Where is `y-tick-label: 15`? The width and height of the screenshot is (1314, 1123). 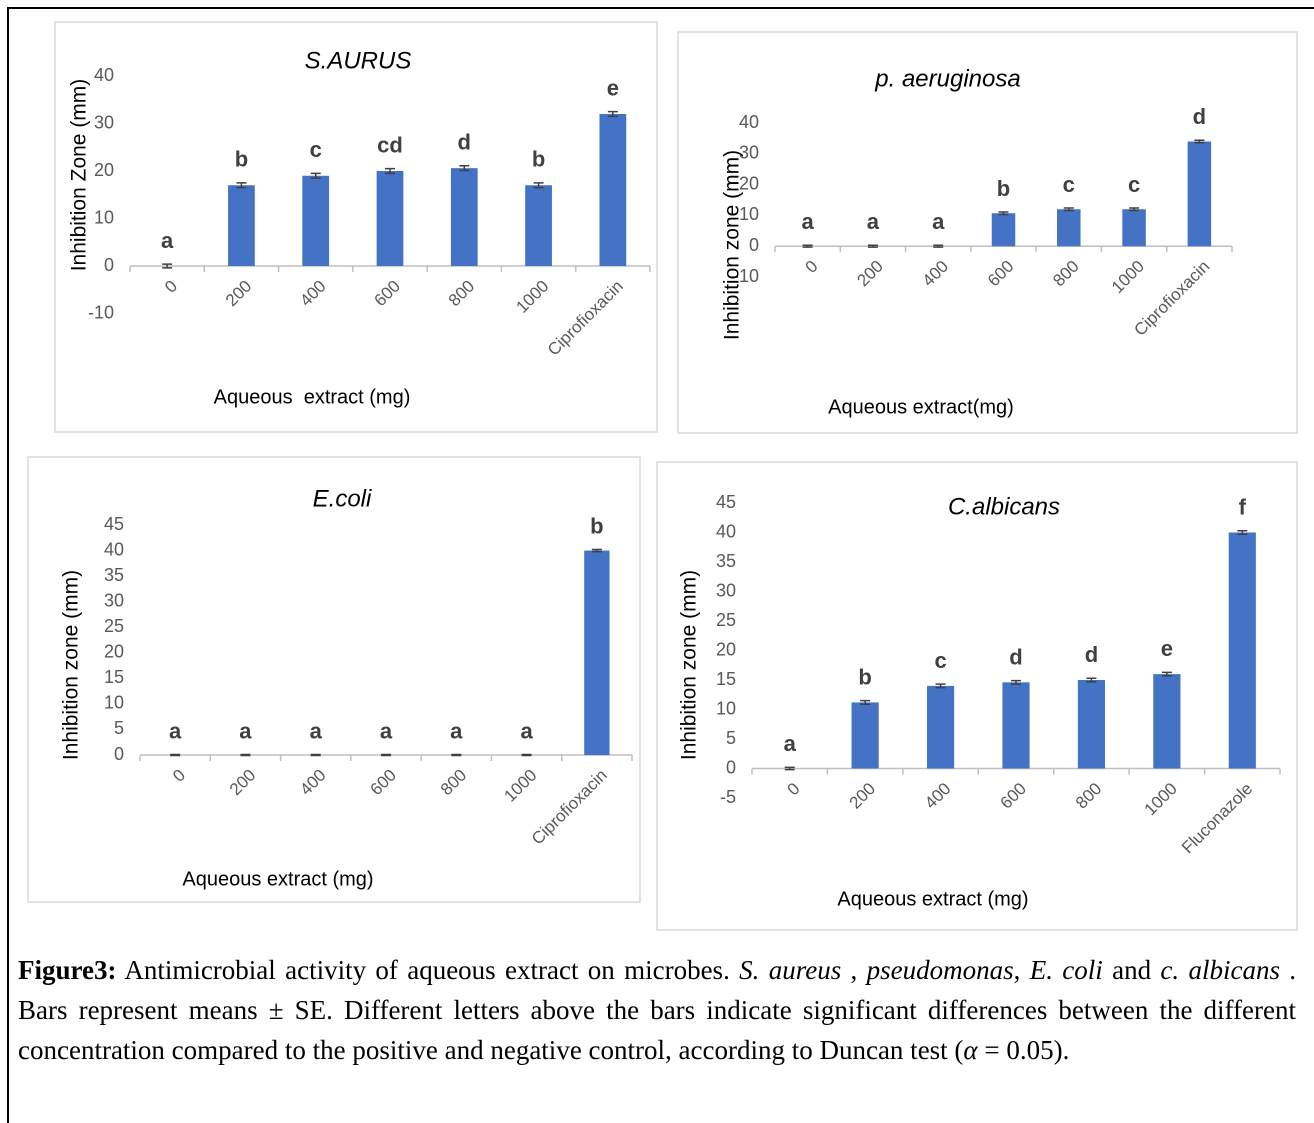
y-tick-label: 15 is located at coordinates (114, 677).